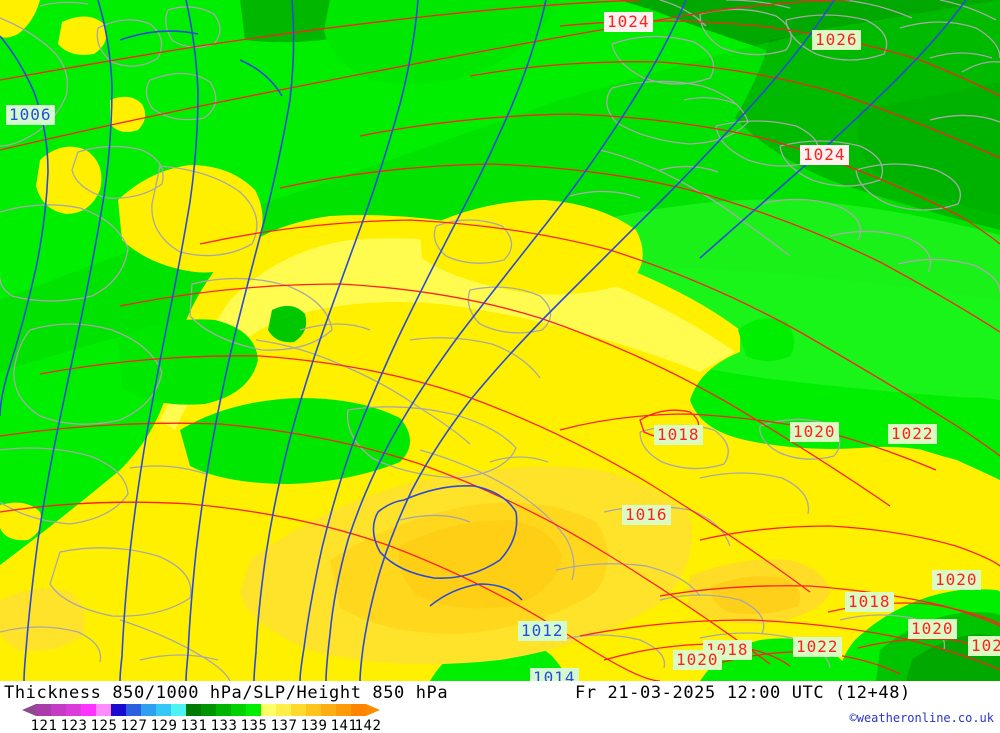 This screenshot has height=733, width=1000. Describe the element at coordinates (628, 22) in the screenshot. I see `slp-label-1024-top: 1024` at that location.